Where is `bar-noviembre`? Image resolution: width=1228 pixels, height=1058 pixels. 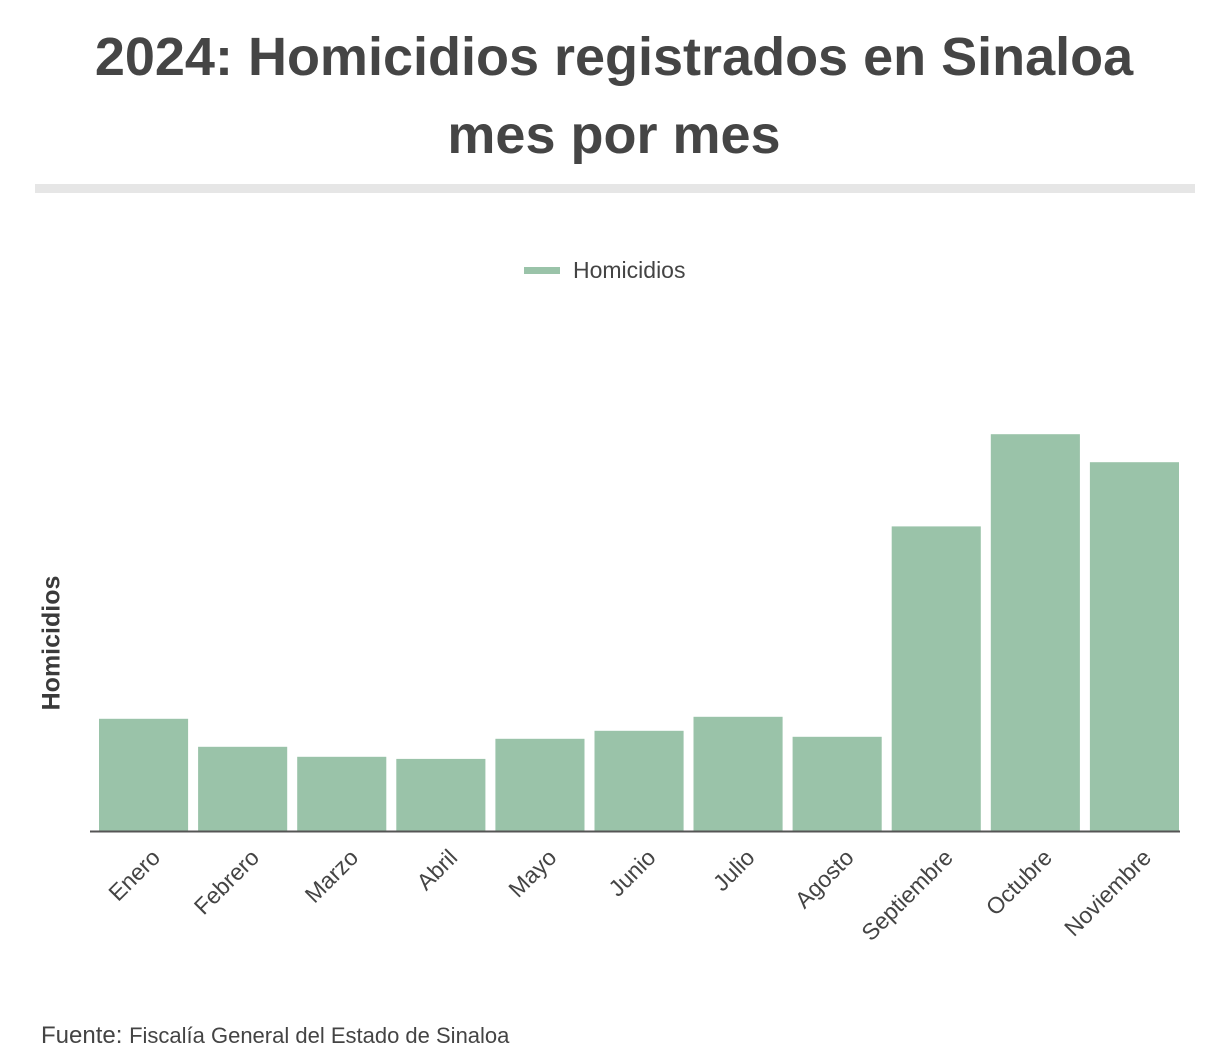
bar-noviembre is located at coordinates (1134, 646).